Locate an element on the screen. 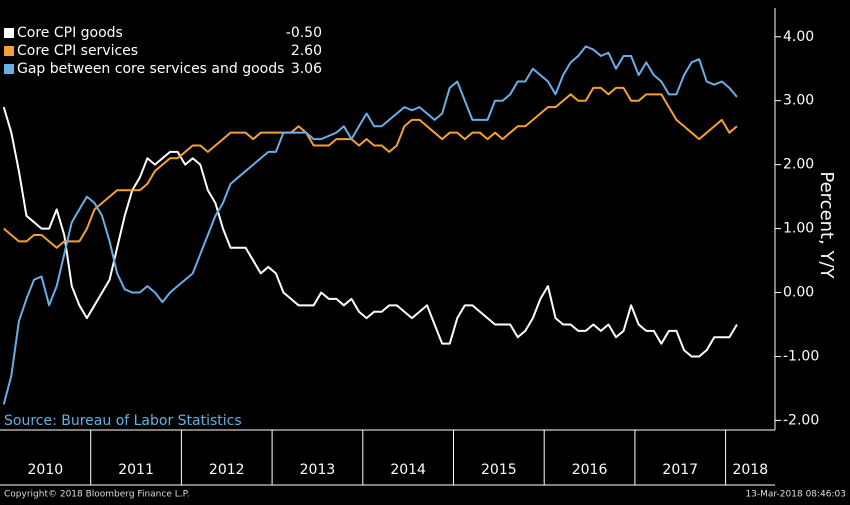 Image resolution: width=850 pixels, height=505 pixels. copyright: Copyright© 2018 Bloomberg Finance L.P. is located at coordinates (96, 495).